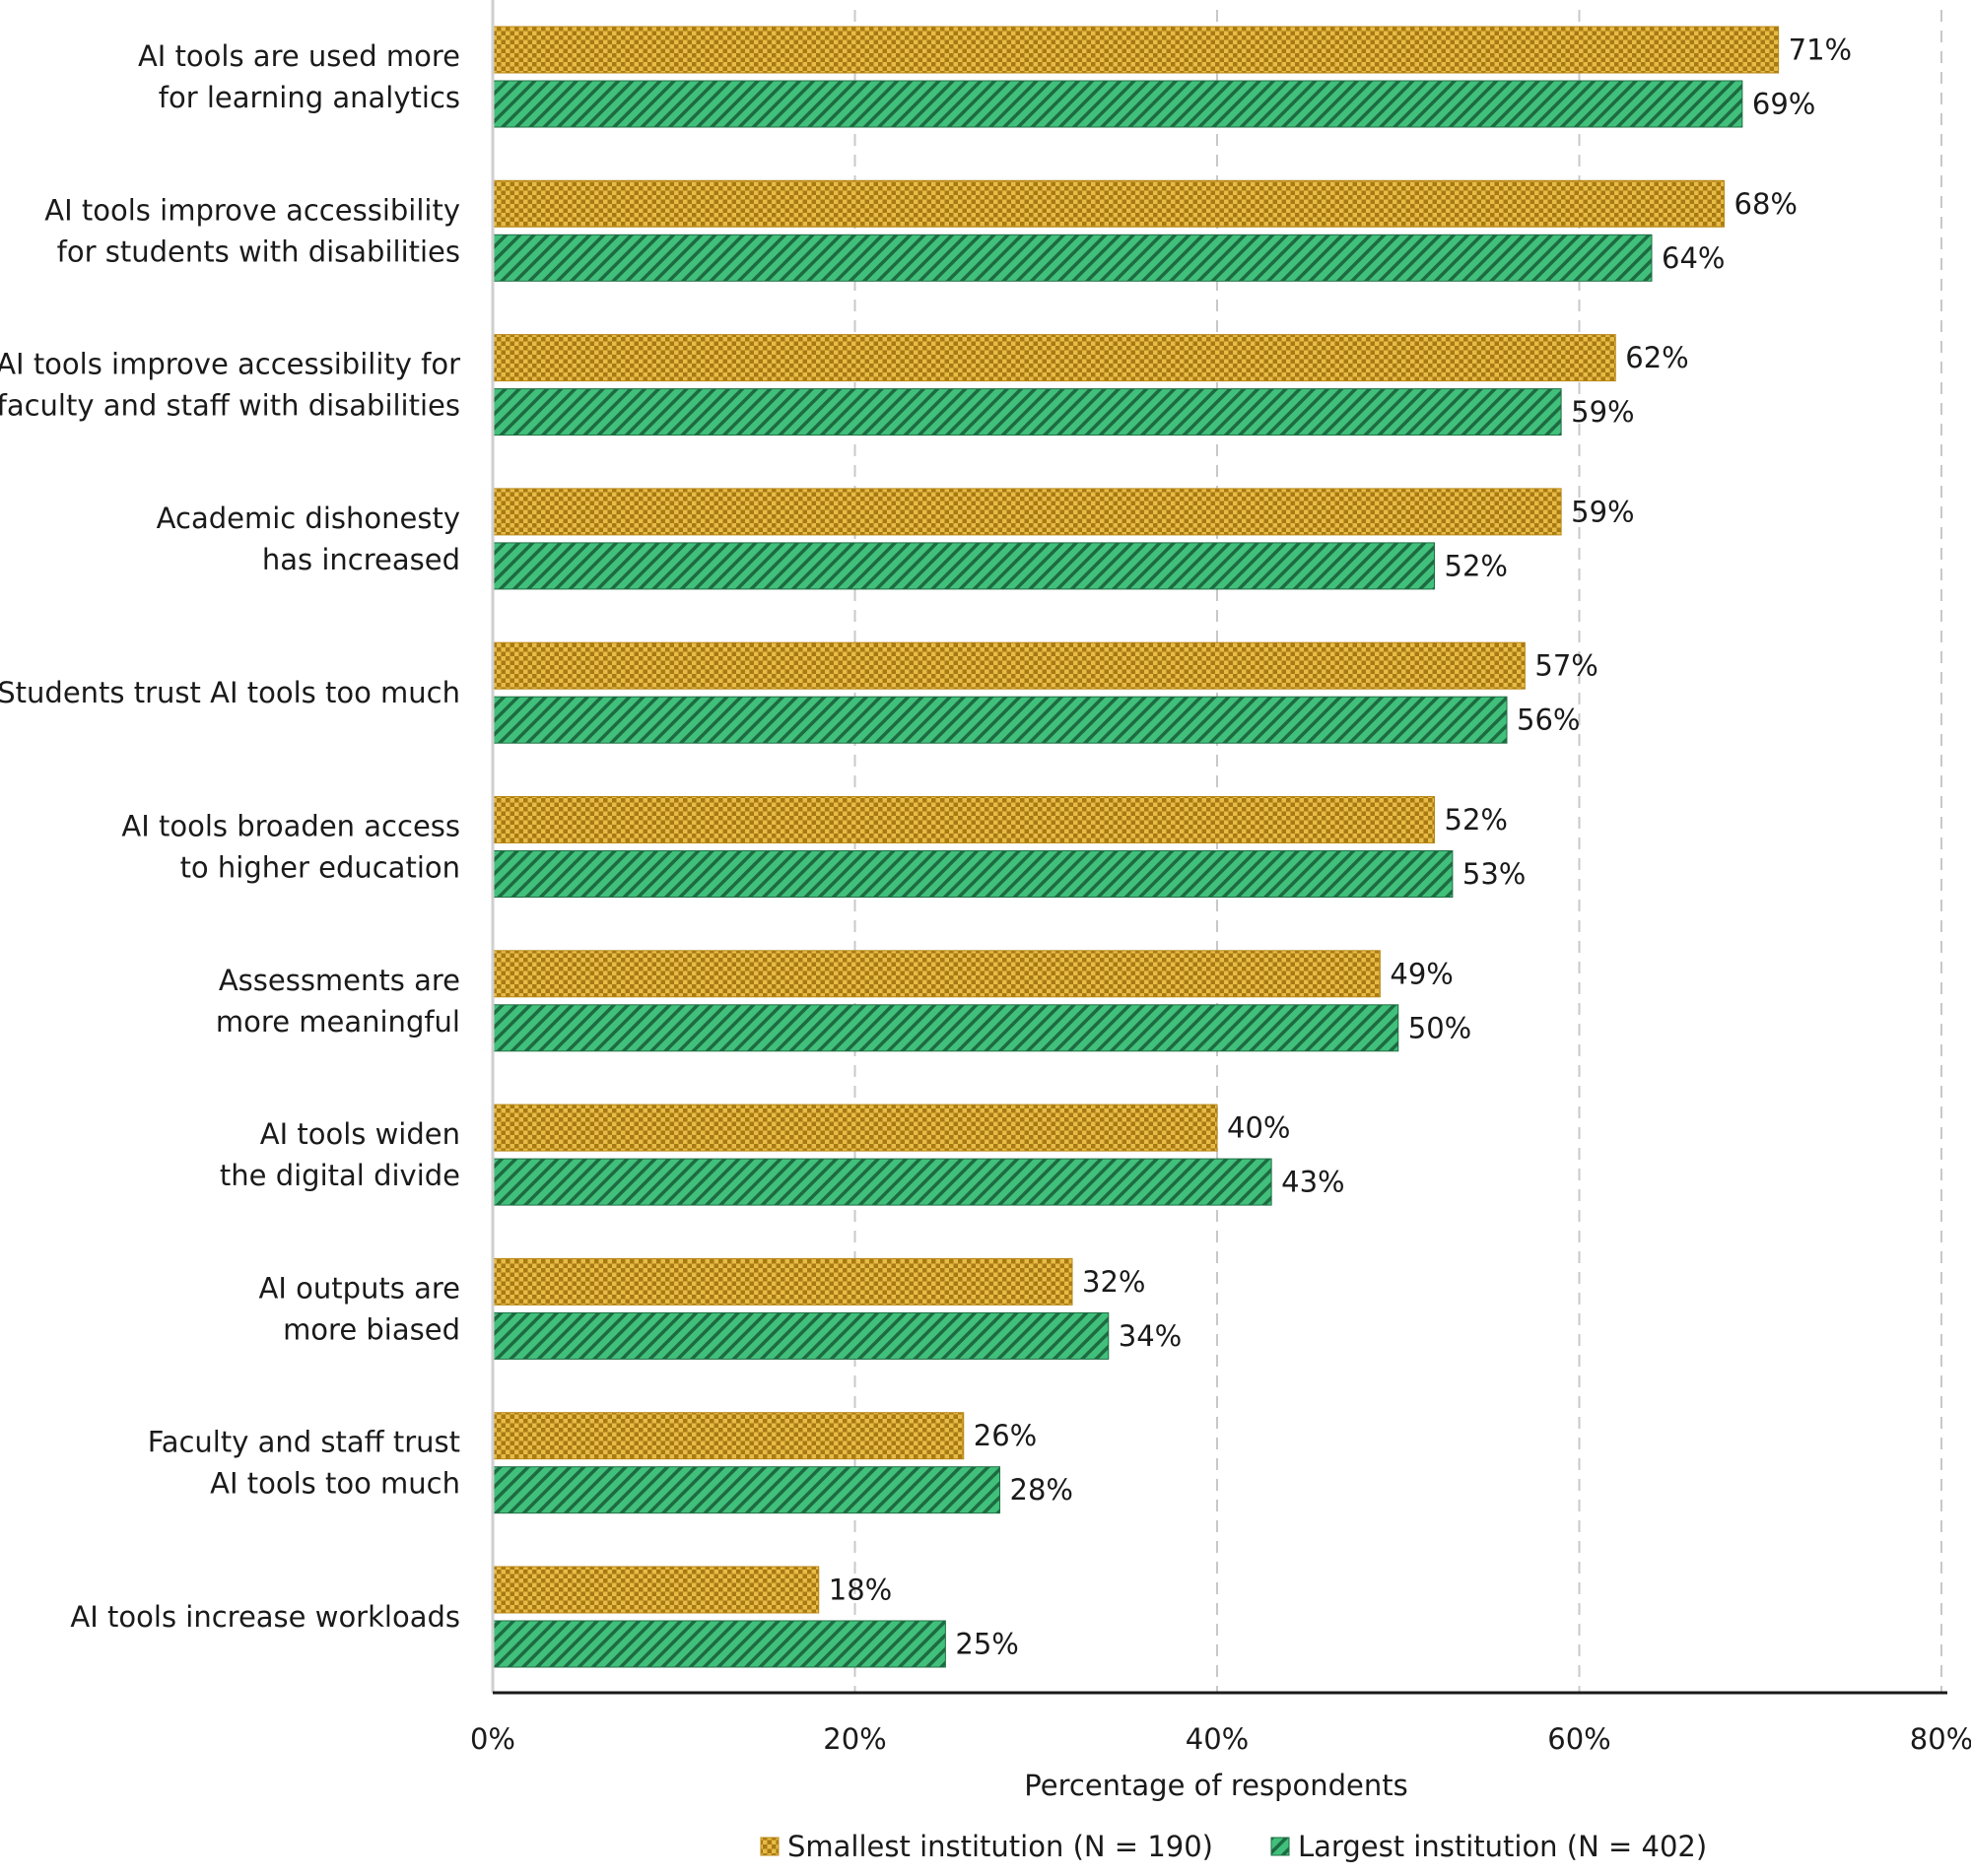 Image resolution: width=1971 pixels, height=1876 pixels. What do you see at coordinates (1421, 974) in the screenshot?
I see `data-label: 49%` at bounding box center [1421, 974].